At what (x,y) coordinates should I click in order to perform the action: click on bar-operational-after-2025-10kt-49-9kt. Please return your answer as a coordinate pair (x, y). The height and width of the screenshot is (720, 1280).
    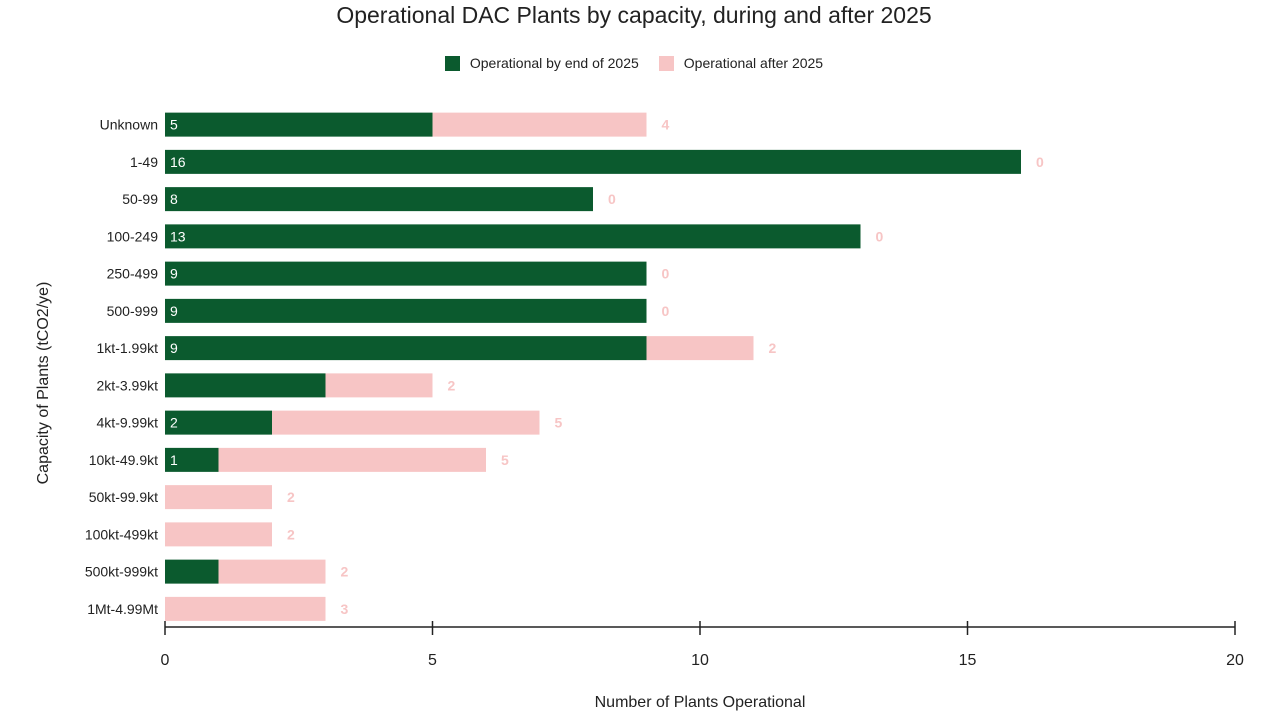
    Looking at the image, I should click on (352, 459).